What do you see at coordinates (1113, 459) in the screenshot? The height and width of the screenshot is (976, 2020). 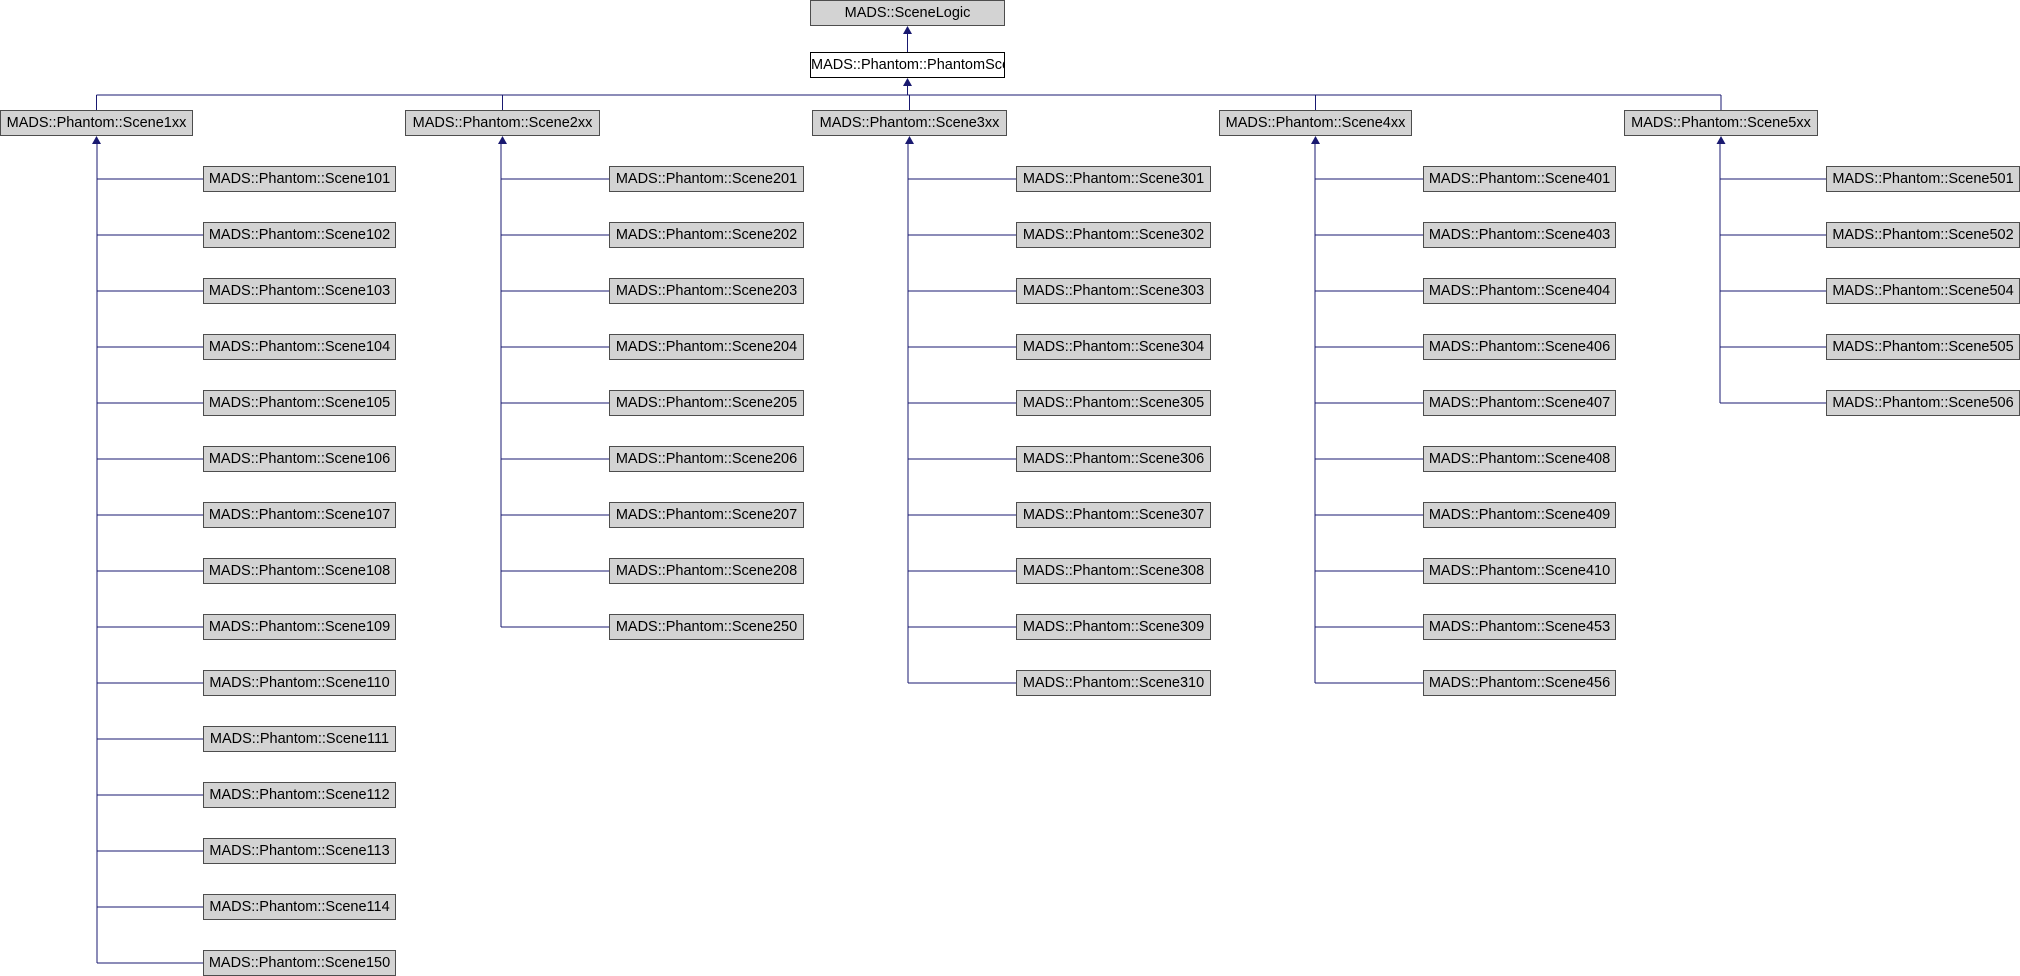 I see `class-node-child: MADS::Phantom::Scene306` at bounding box center [1113, 459].